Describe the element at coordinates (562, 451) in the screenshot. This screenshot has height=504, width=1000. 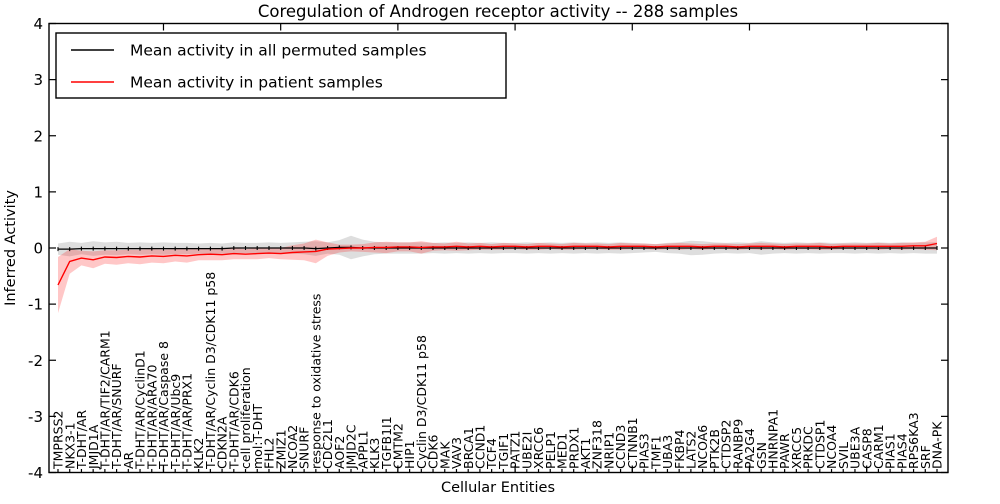
I see `x-tick-label: MED1` at that location.